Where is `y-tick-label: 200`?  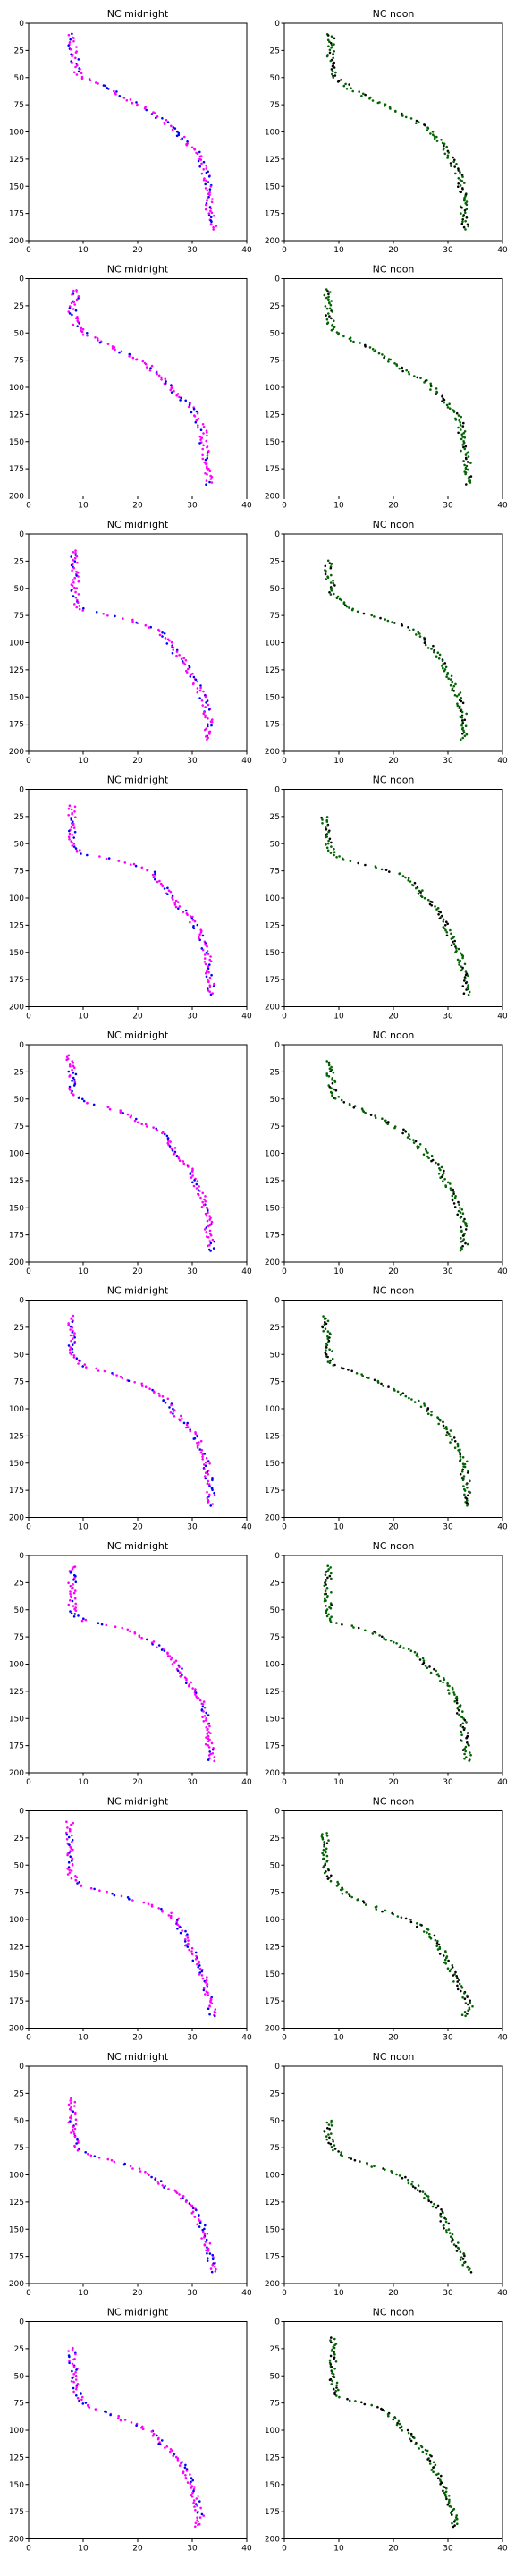
y-tick-label: 200 is located at coordinates (272, 1773).